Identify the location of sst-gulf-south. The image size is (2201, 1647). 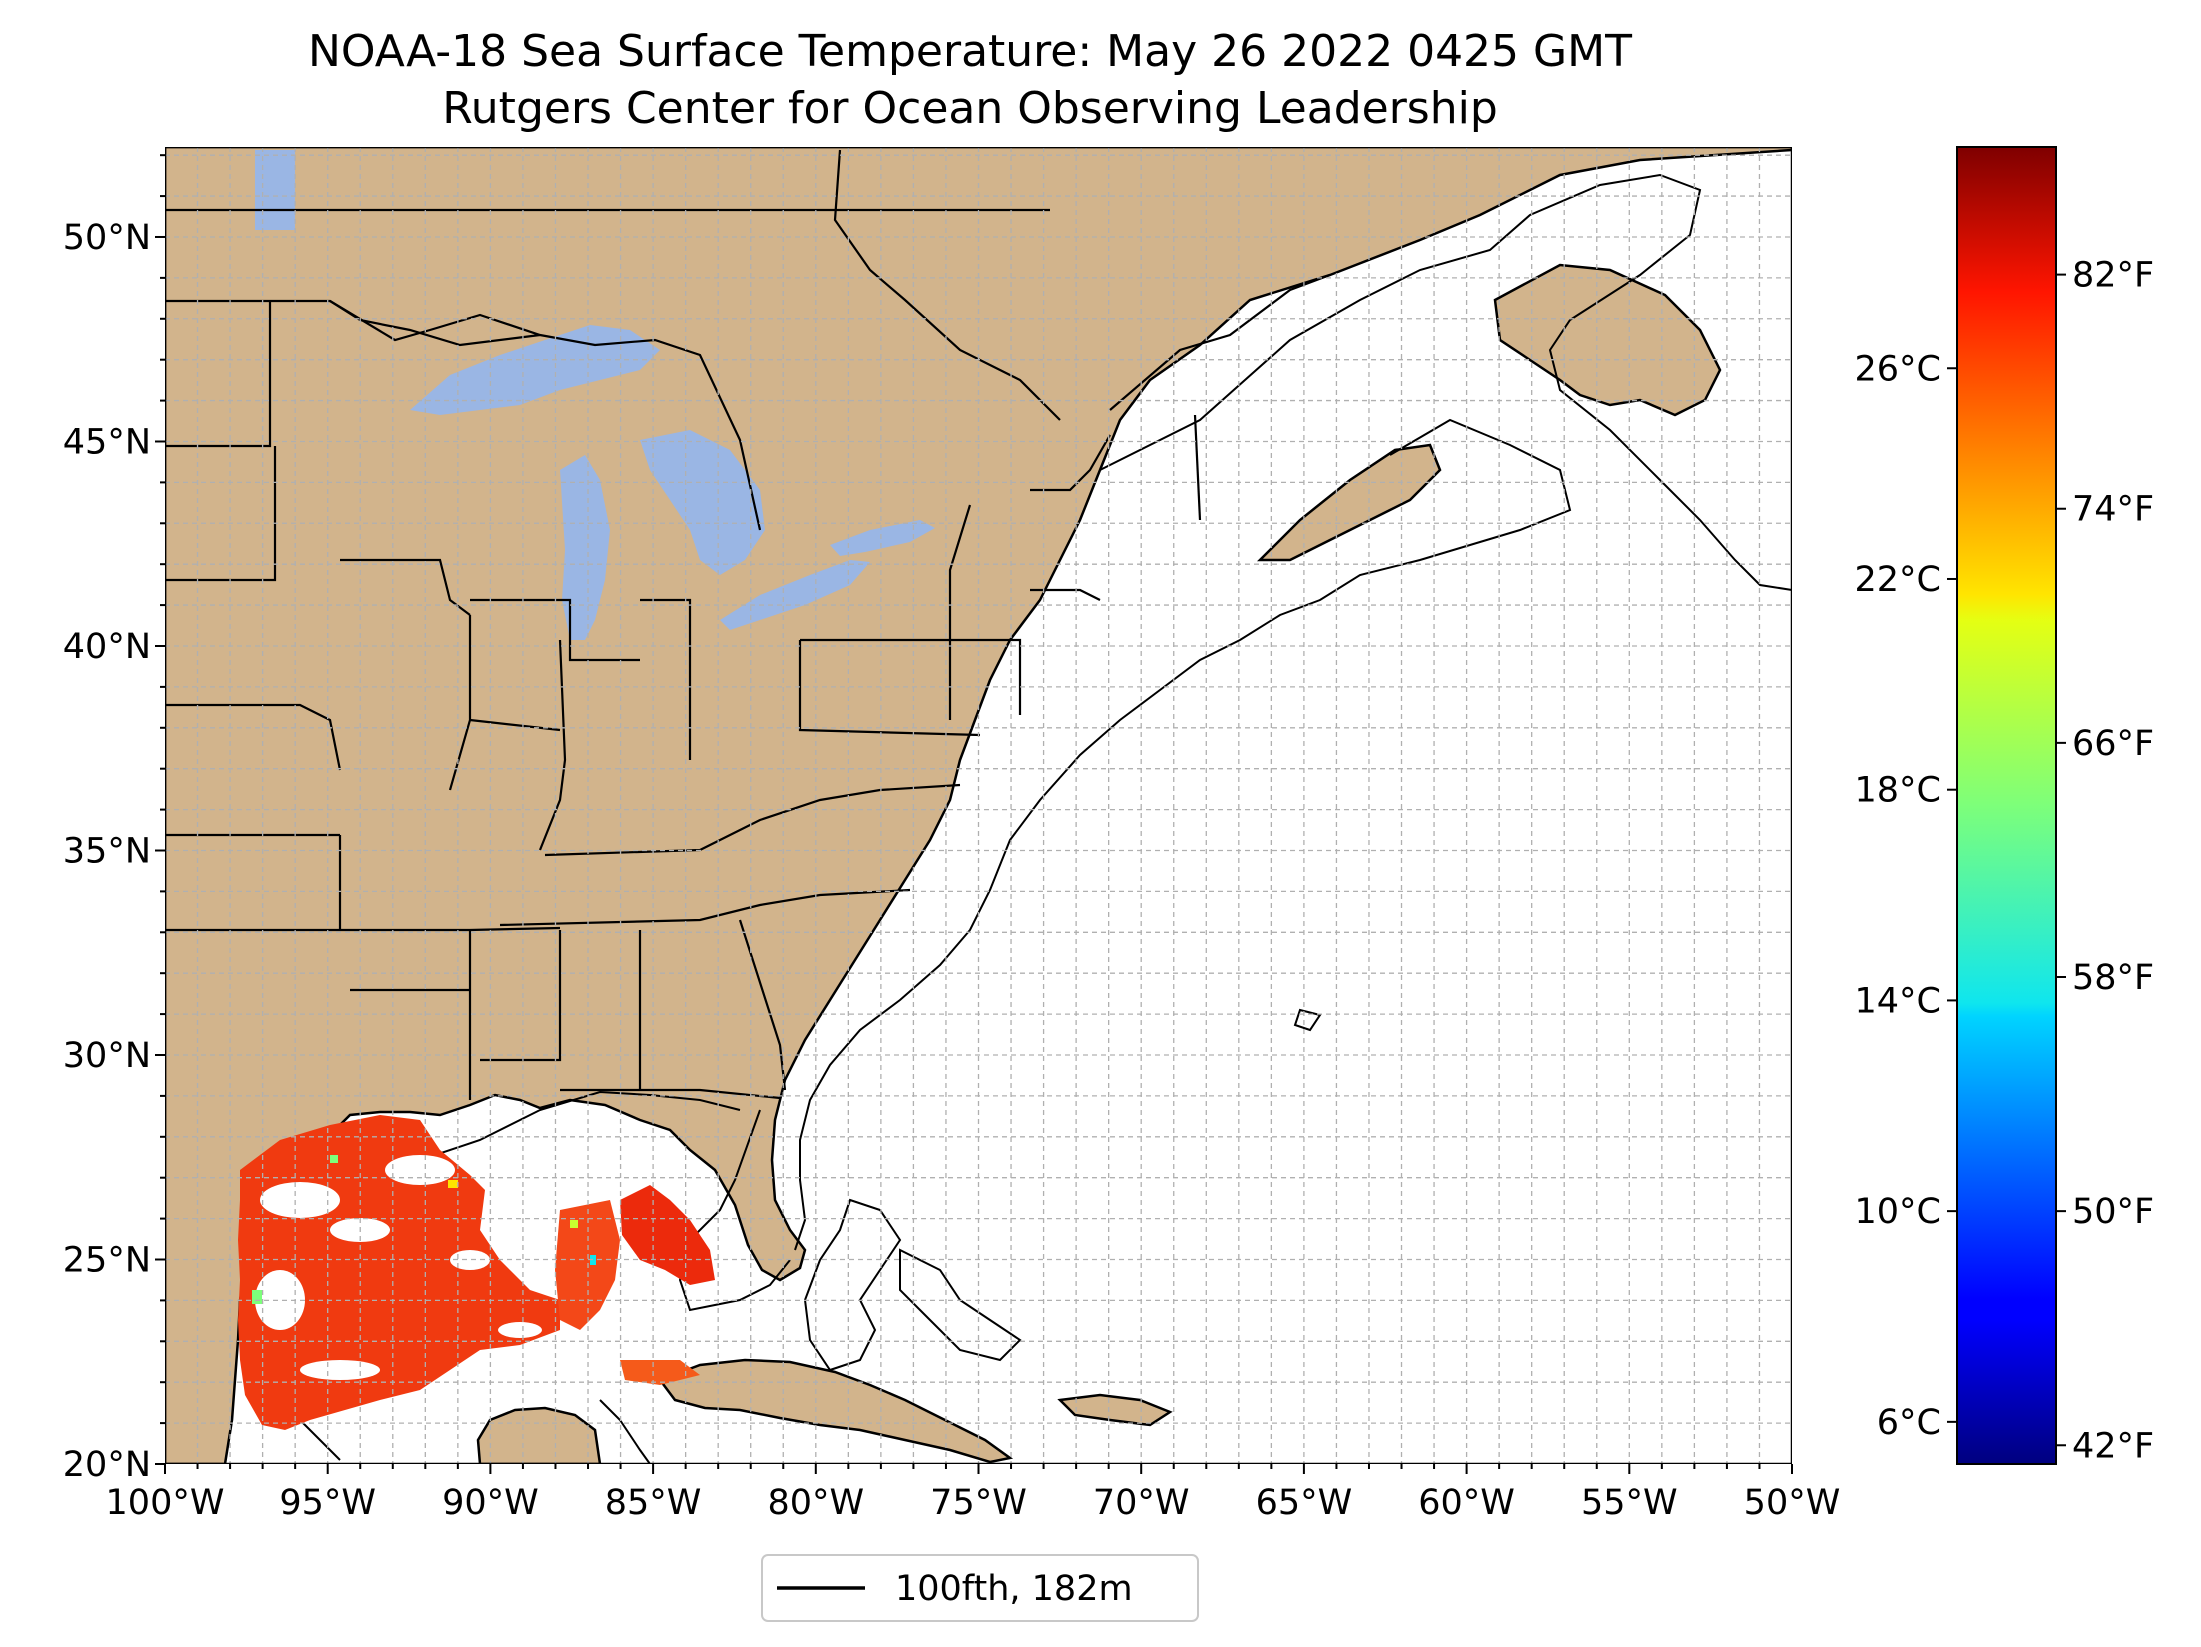
(660, 1372).